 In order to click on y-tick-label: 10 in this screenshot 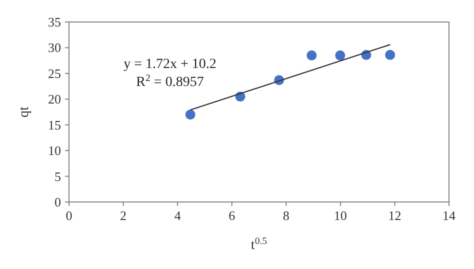, I will do `click(54, 150)`.